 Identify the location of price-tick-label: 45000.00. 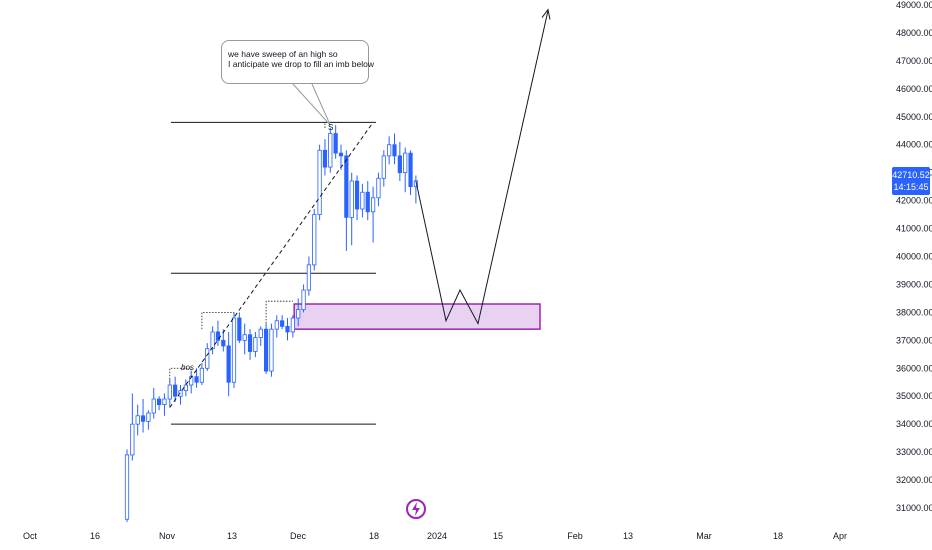
(914, 117).